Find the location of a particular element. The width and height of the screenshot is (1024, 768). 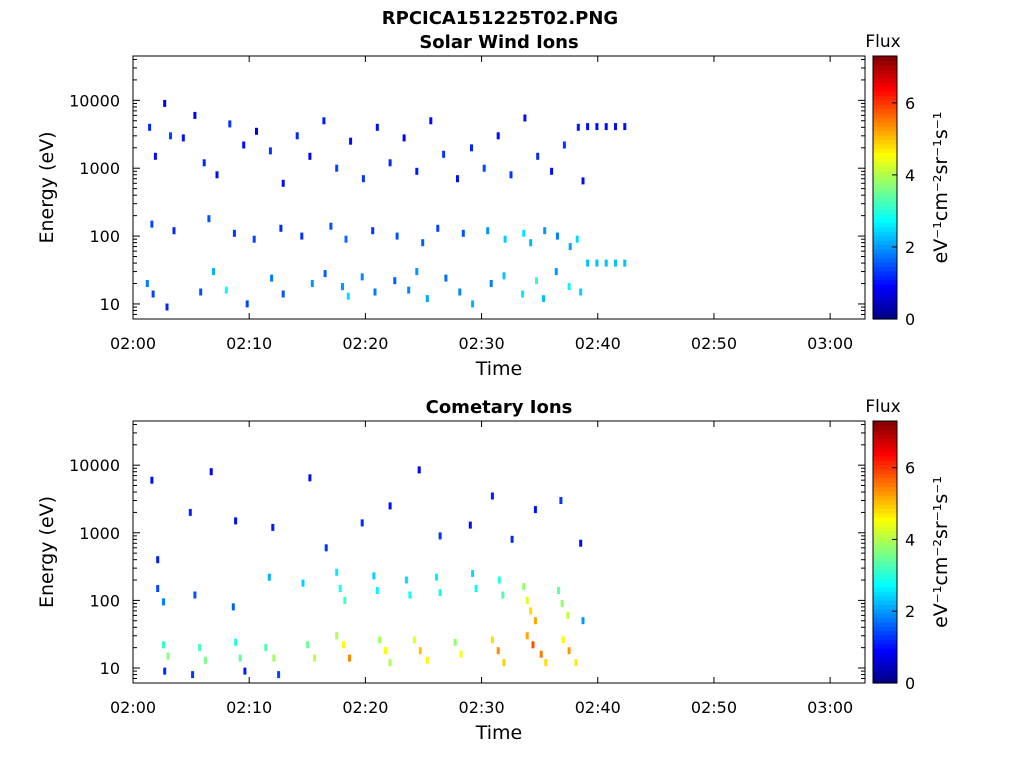

y-axis-label: Energy (eV) is located at coordinates (47, 187).